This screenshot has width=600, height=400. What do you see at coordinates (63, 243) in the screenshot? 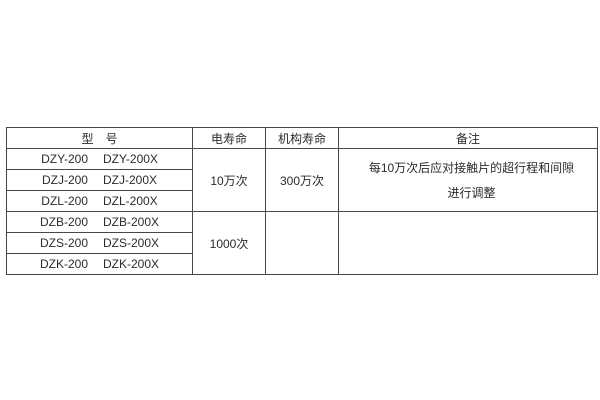
I see `model-name: DZS-200` at bounding box center [63, 243].